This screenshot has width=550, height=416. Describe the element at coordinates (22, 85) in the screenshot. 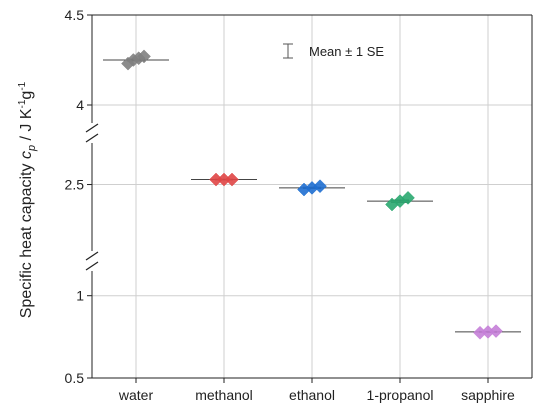

I see `y-axis-label-exp2: -1` at that location.